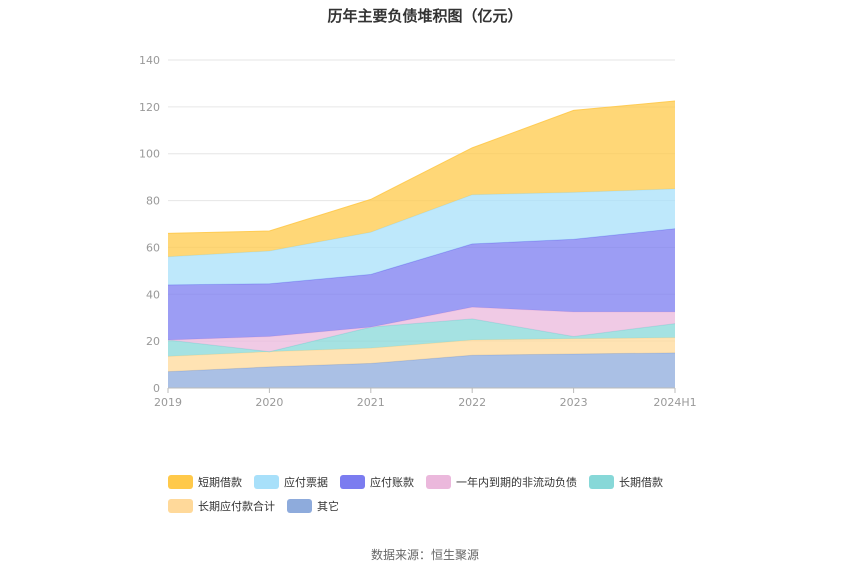 This screenshot has width=850, height=575. I want to click on legend-item: 长期应付款合计, so click(221, 506).